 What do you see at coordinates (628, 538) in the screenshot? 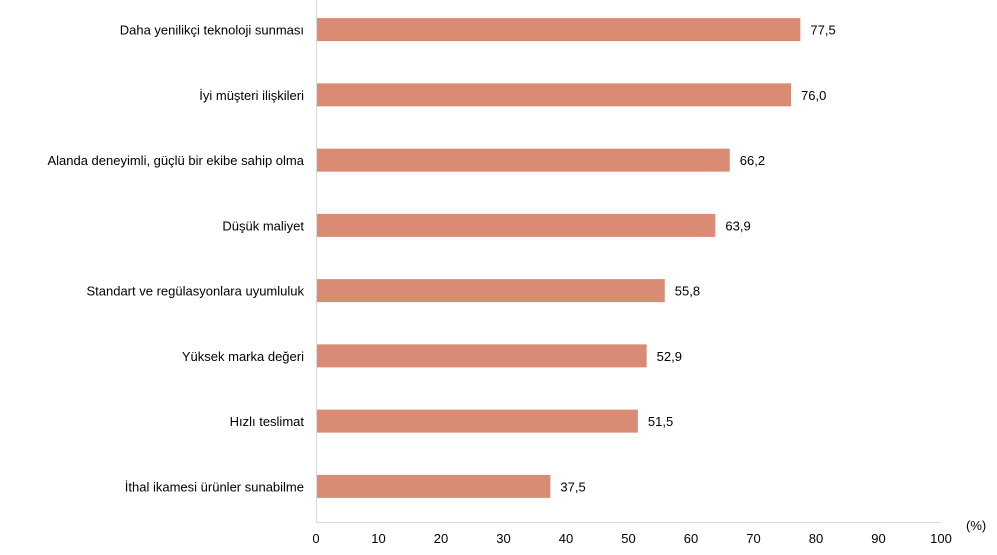
I see `x-tick-label: 50` at bounding box center [628, 538].